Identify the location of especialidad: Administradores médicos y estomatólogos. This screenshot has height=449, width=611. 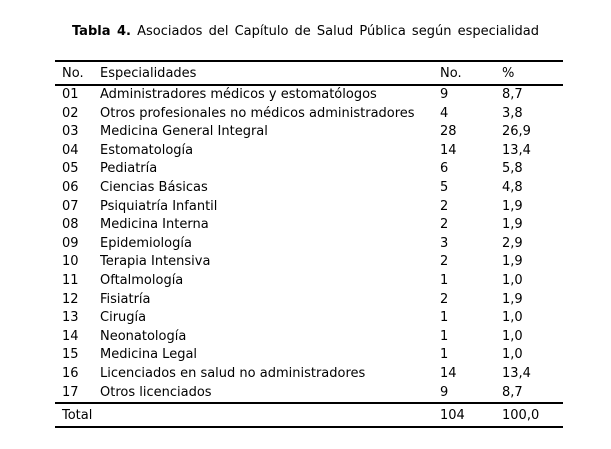
(238, 94).